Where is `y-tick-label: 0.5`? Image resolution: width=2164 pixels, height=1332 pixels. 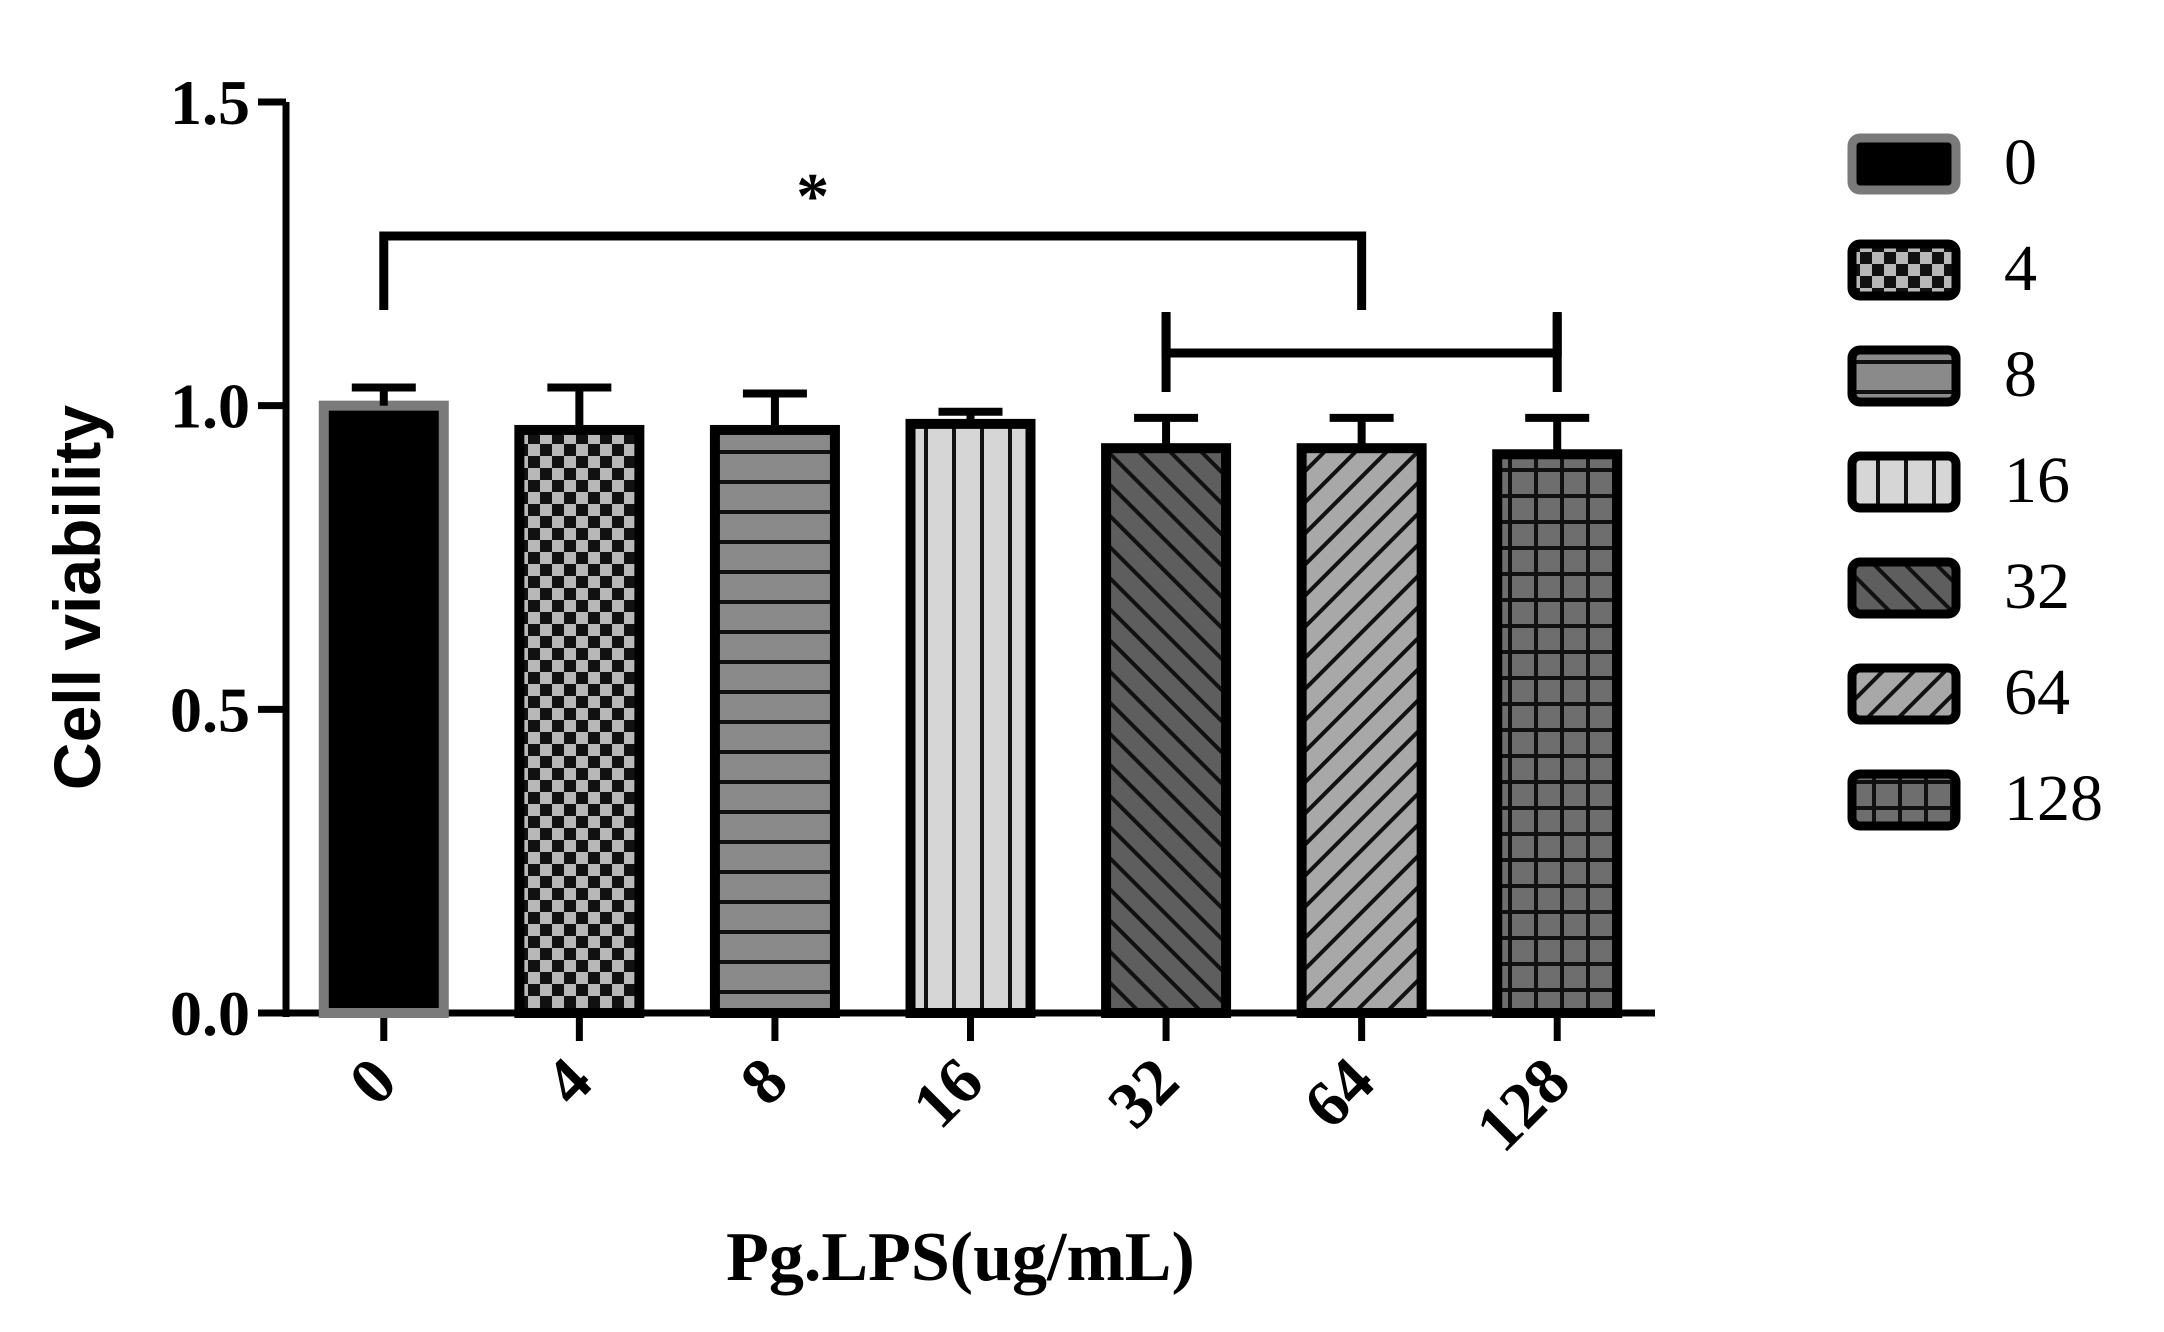
y-tick-label: 0.5 is located at coordinates (210, 709).